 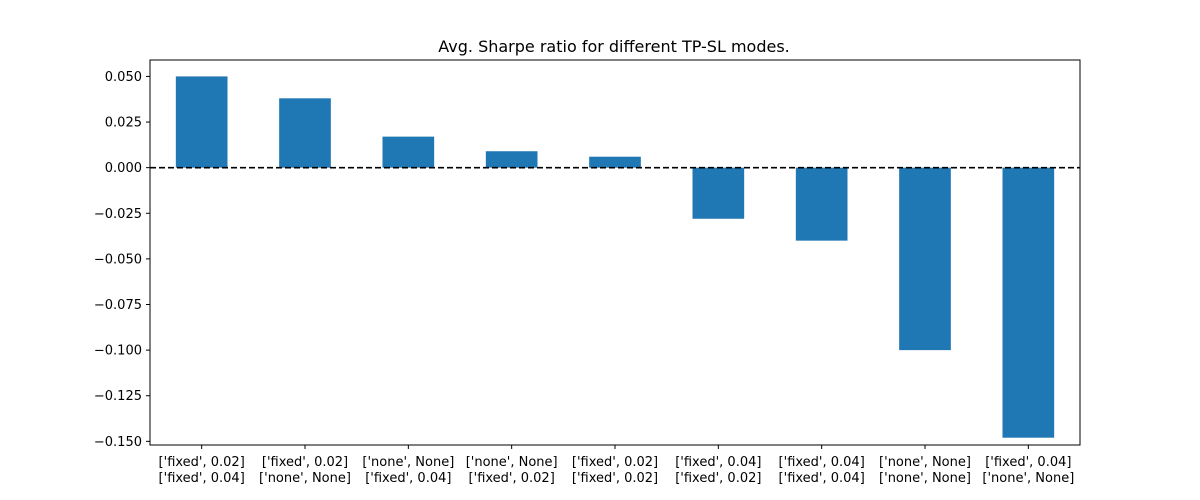 What do you see at coordinates (615, 478) in the screenshot?
I see `x-tick-label-4-line-1: ['fixed', 0.02]` at bounding box center [615, 478].